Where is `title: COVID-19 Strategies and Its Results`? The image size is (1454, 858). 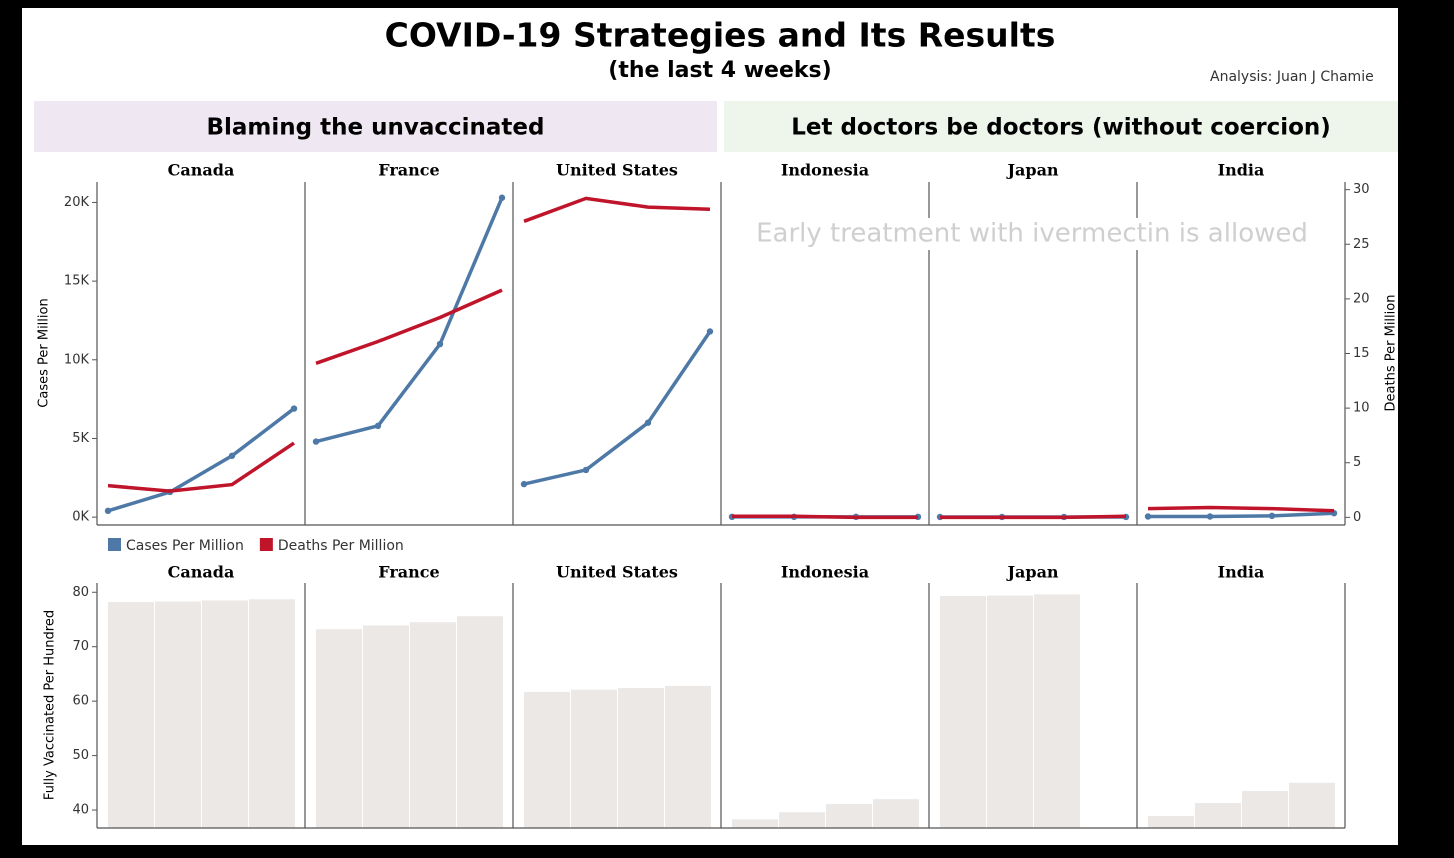 title: COVID-19 Strategies and Its Results is located at coordinates (720, 35).